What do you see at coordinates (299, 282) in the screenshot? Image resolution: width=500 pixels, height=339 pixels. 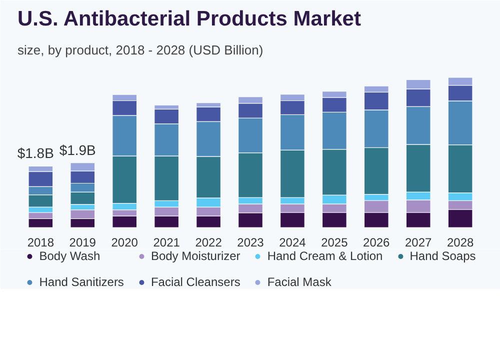 I see `legend-label: Facial Mask` at bounding box center [299, 282].